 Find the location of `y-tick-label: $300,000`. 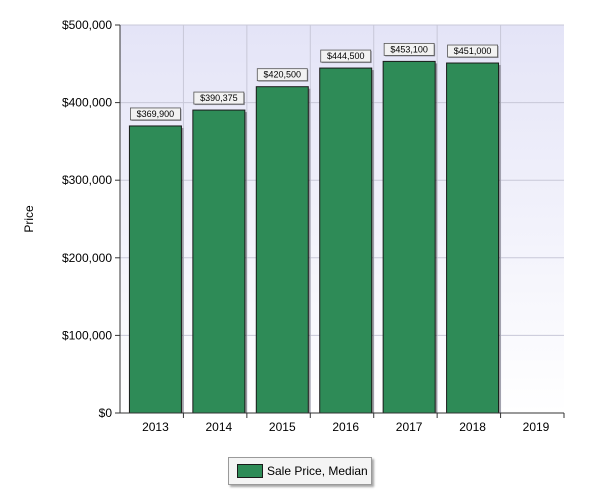

y-tick-label: $300,000 is located at coordinates (87, 180).